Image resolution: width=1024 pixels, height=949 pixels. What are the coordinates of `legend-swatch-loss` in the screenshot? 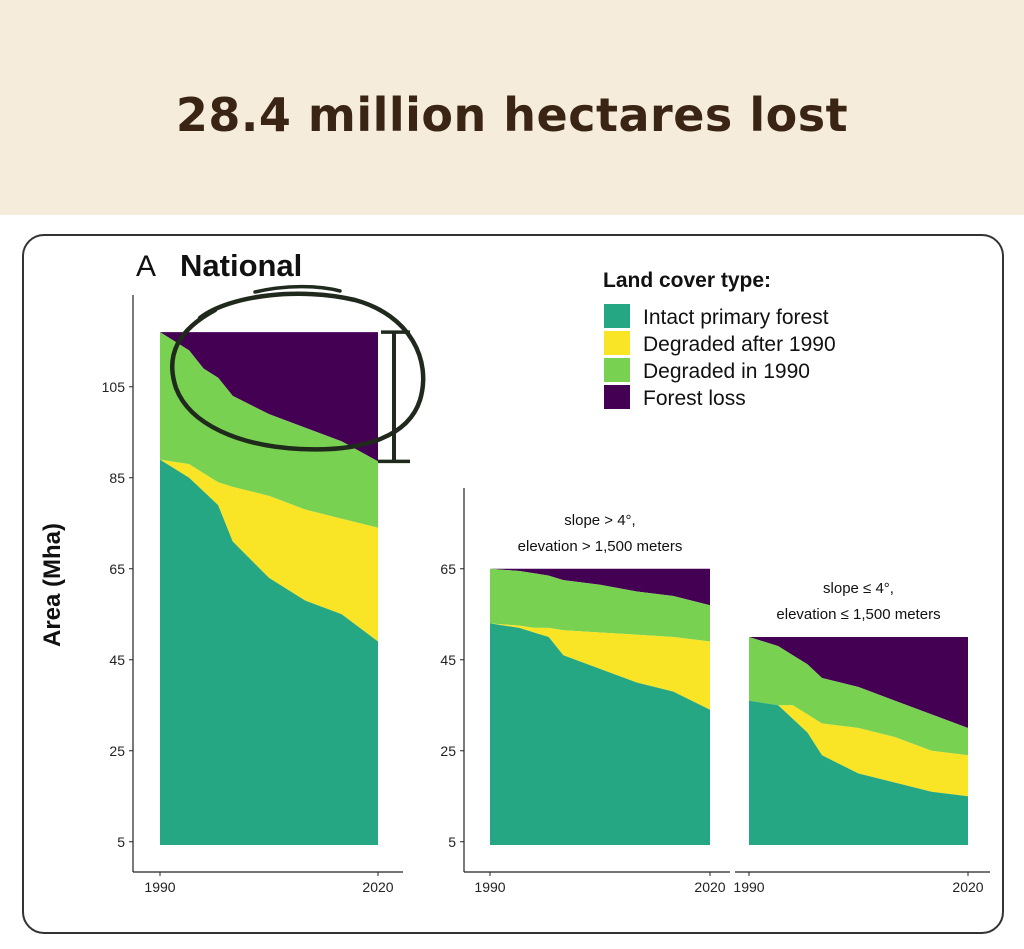 It's located at (617, 397).